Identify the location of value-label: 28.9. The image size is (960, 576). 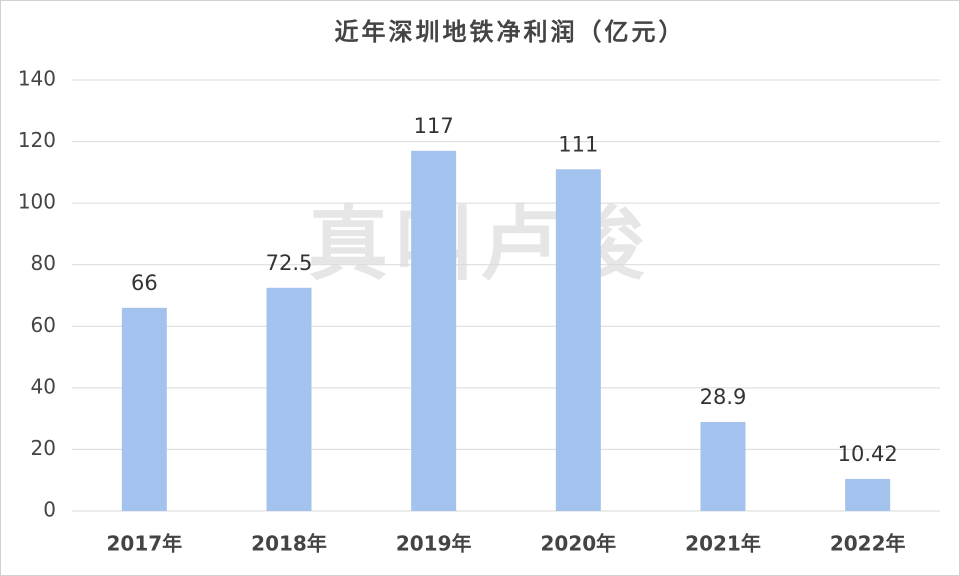
(723, 397).